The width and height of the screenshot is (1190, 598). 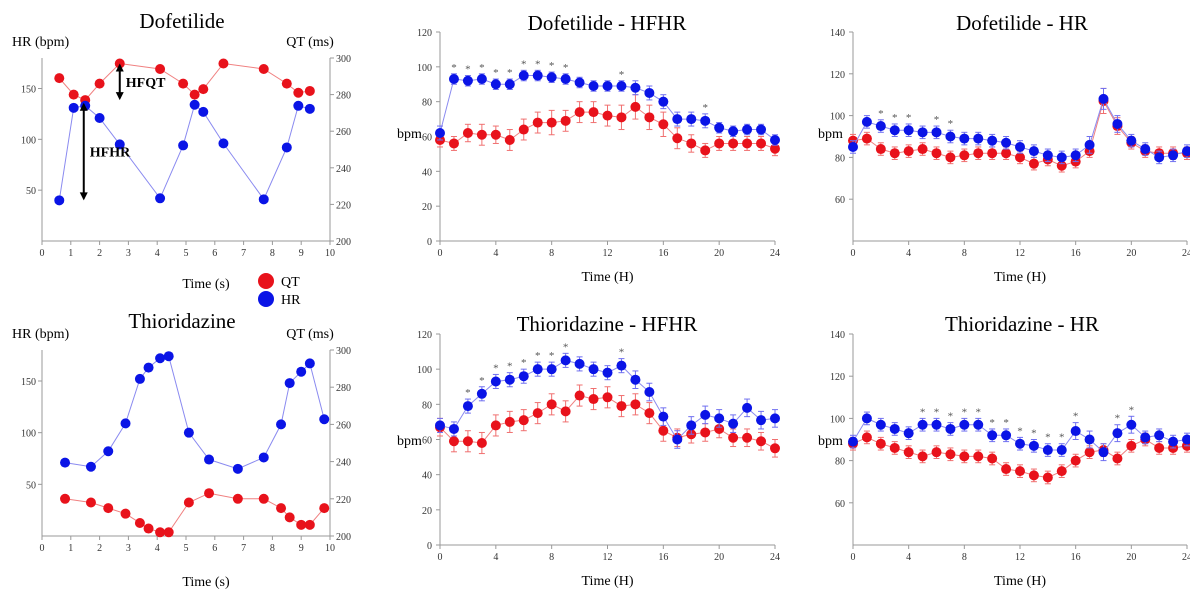 I want to click on y-tick-label: 120, so click(x=837, y=75).